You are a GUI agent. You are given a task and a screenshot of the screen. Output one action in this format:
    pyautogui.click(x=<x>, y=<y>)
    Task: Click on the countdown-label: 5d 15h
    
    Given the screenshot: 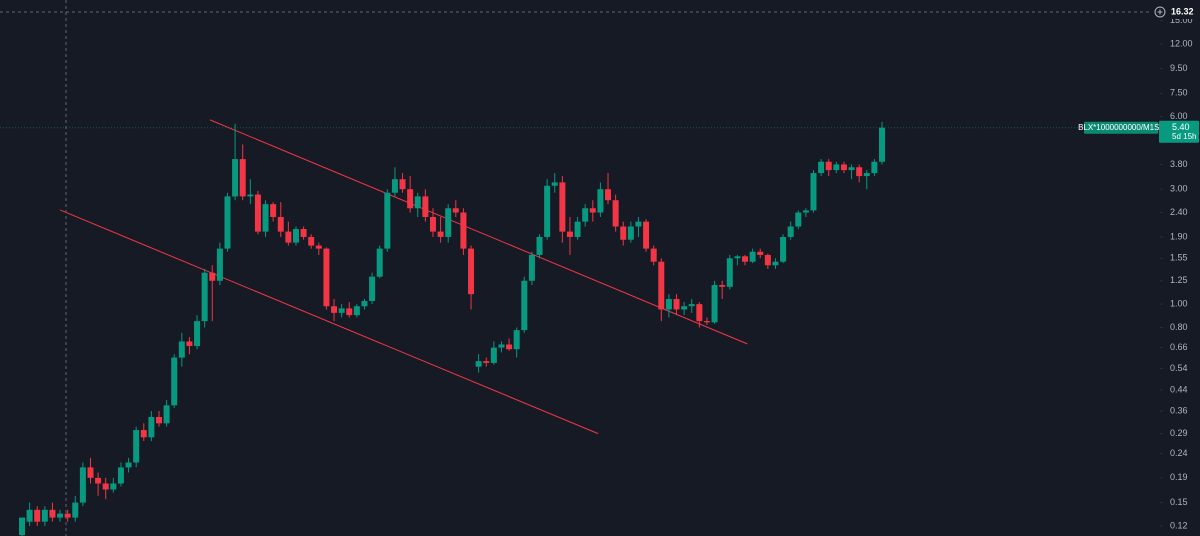 What is the action you would take?
    pyautogui.click(x=1184, y=136)
    